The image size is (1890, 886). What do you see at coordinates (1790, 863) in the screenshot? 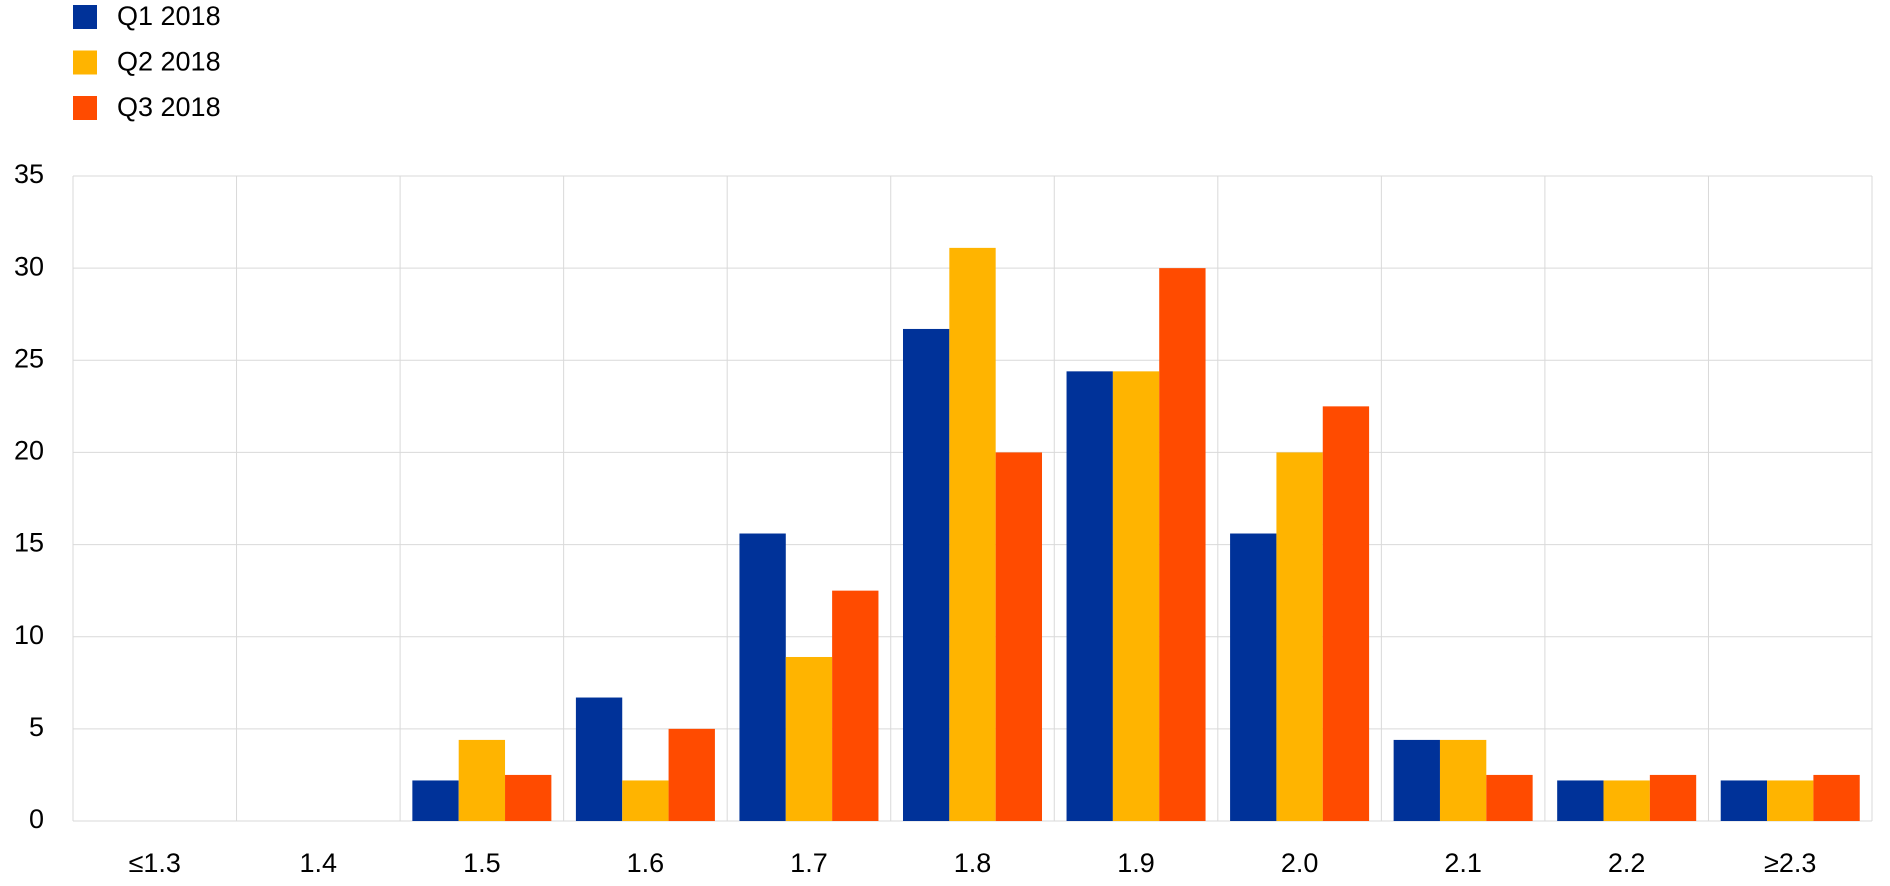
I see `x-tick-label: ≥2.3` at bounding box center [1790, 863].